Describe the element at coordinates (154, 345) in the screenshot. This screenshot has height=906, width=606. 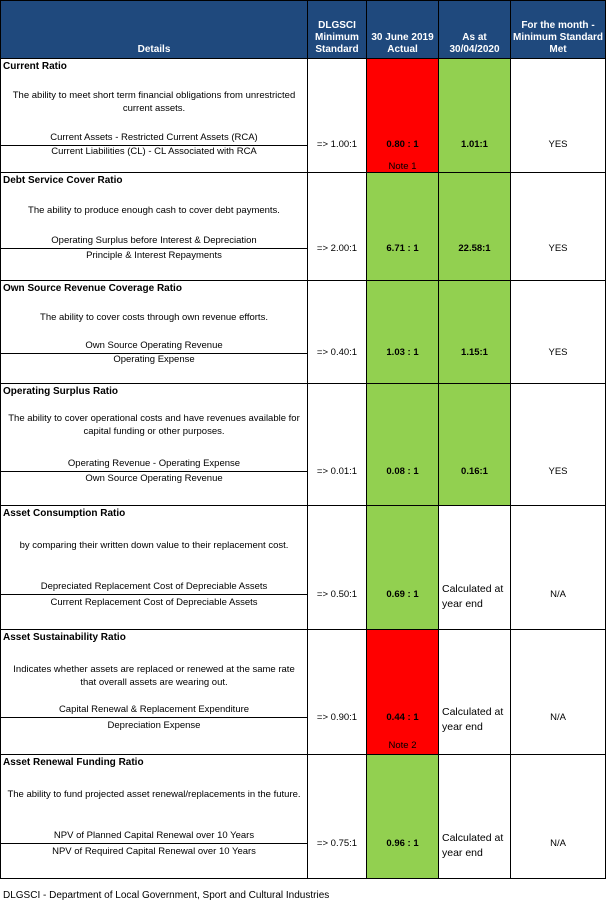
I see `ratio-numerator: Own Source Operating Revenue` at that location.